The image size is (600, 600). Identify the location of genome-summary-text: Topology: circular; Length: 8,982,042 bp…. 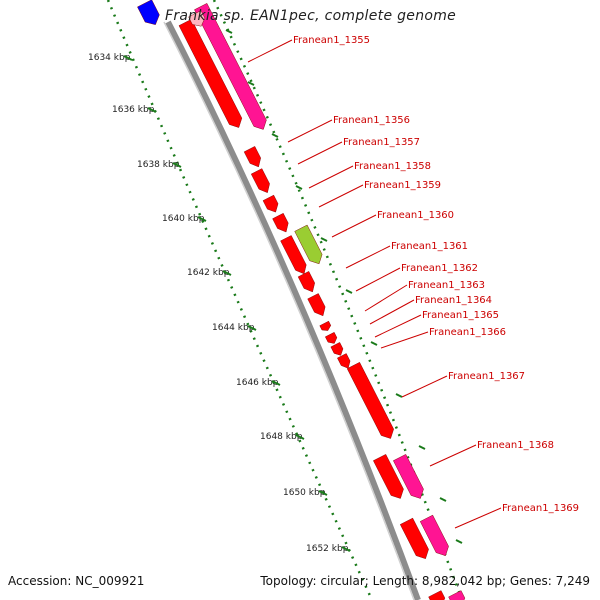
(425, 581).